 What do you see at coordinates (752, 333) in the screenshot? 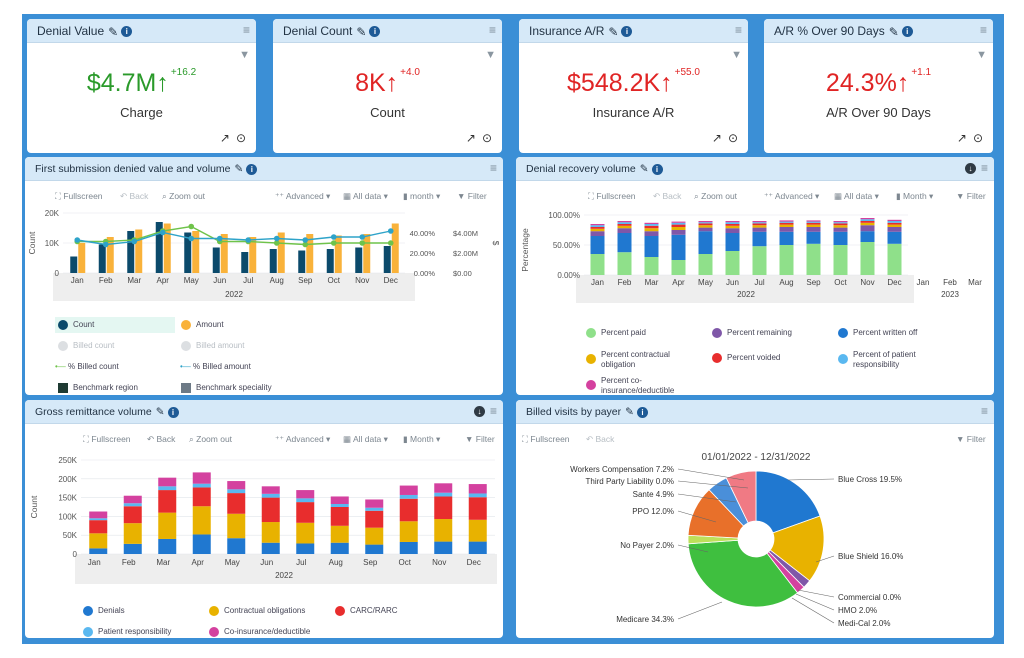
I see `legend-percent-remaining: Percent remaining` at bounding box center [752, 333].